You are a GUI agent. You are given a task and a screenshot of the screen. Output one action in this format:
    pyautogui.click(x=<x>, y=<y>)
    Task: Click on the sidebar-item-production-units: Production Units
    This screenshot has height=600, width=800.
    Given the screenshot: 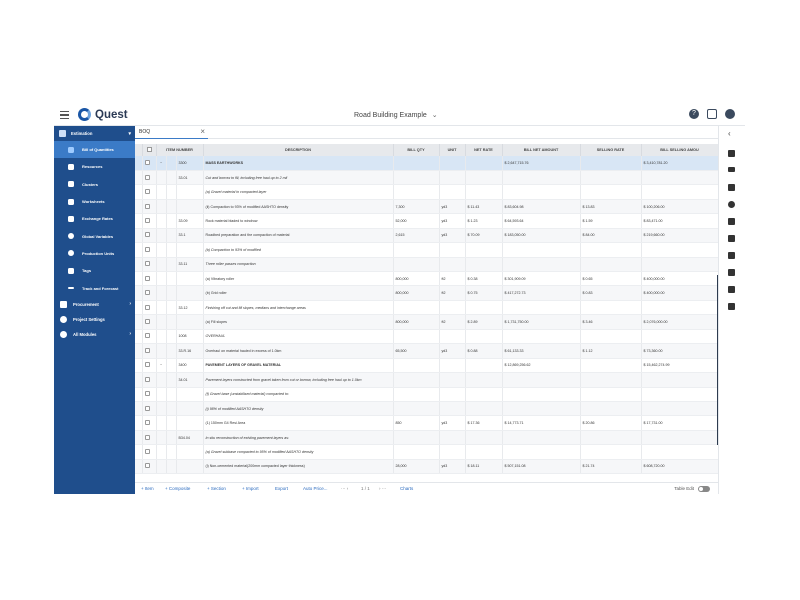 What is the action you would take?
    pyautogui.click(x=94, y=253)
    